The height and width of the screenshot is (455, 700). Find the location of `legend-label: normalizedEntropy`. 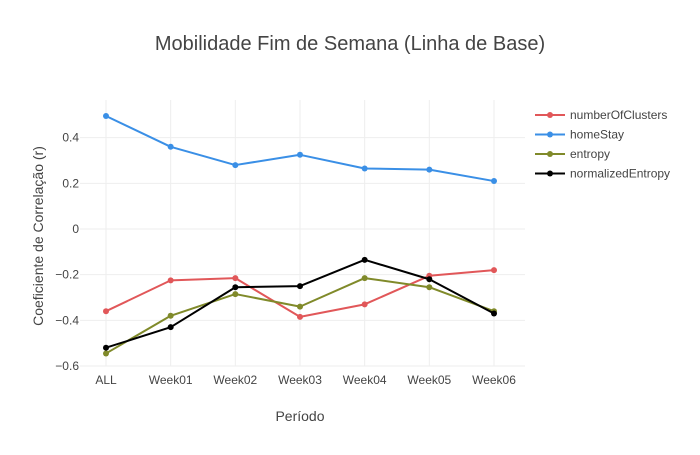

legend-label: normalizedEntropy is located at coordinates (620, 174).